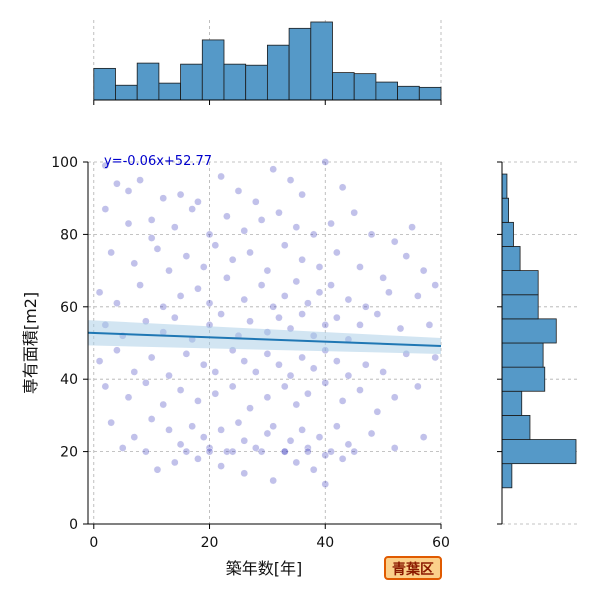 Image resolution: width=600 pixels, height=600 pixels. What do you see at coordinates (267, 62) in the screenshot?
I see `x-marginal-histogram` at bounding box center [267, 62].